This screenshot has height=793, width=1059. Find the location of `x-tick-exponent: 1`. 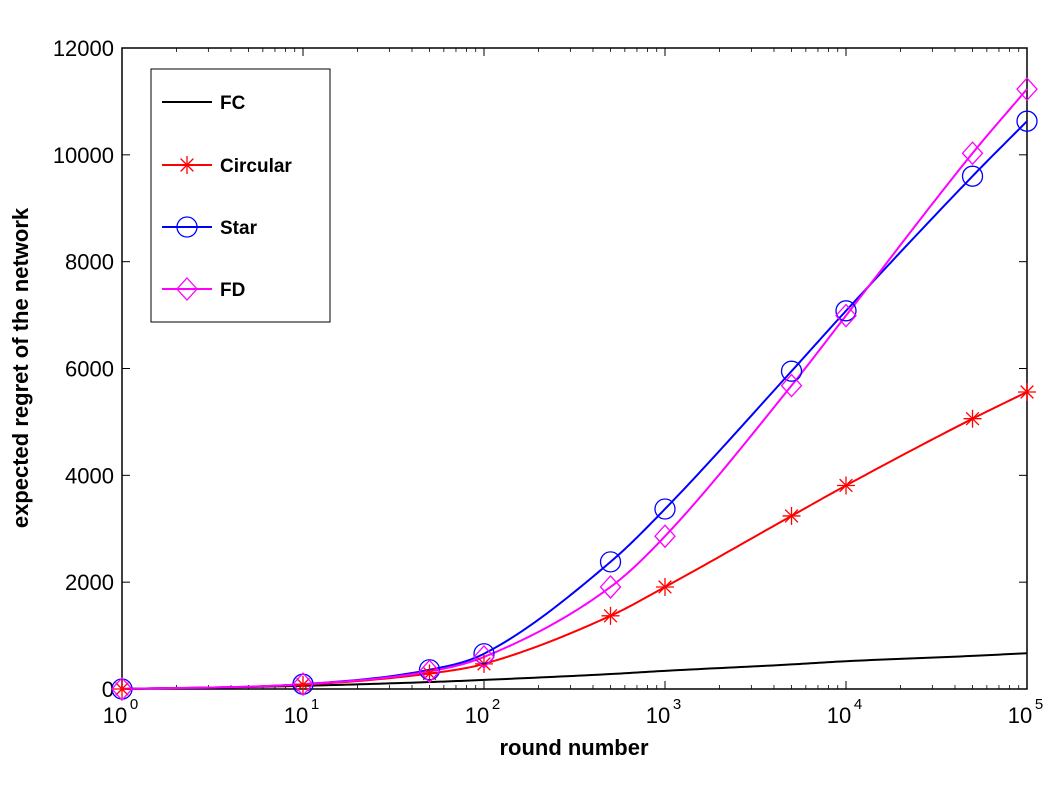

x-tick-exponent: 1 is located at coordinates (315, 704).